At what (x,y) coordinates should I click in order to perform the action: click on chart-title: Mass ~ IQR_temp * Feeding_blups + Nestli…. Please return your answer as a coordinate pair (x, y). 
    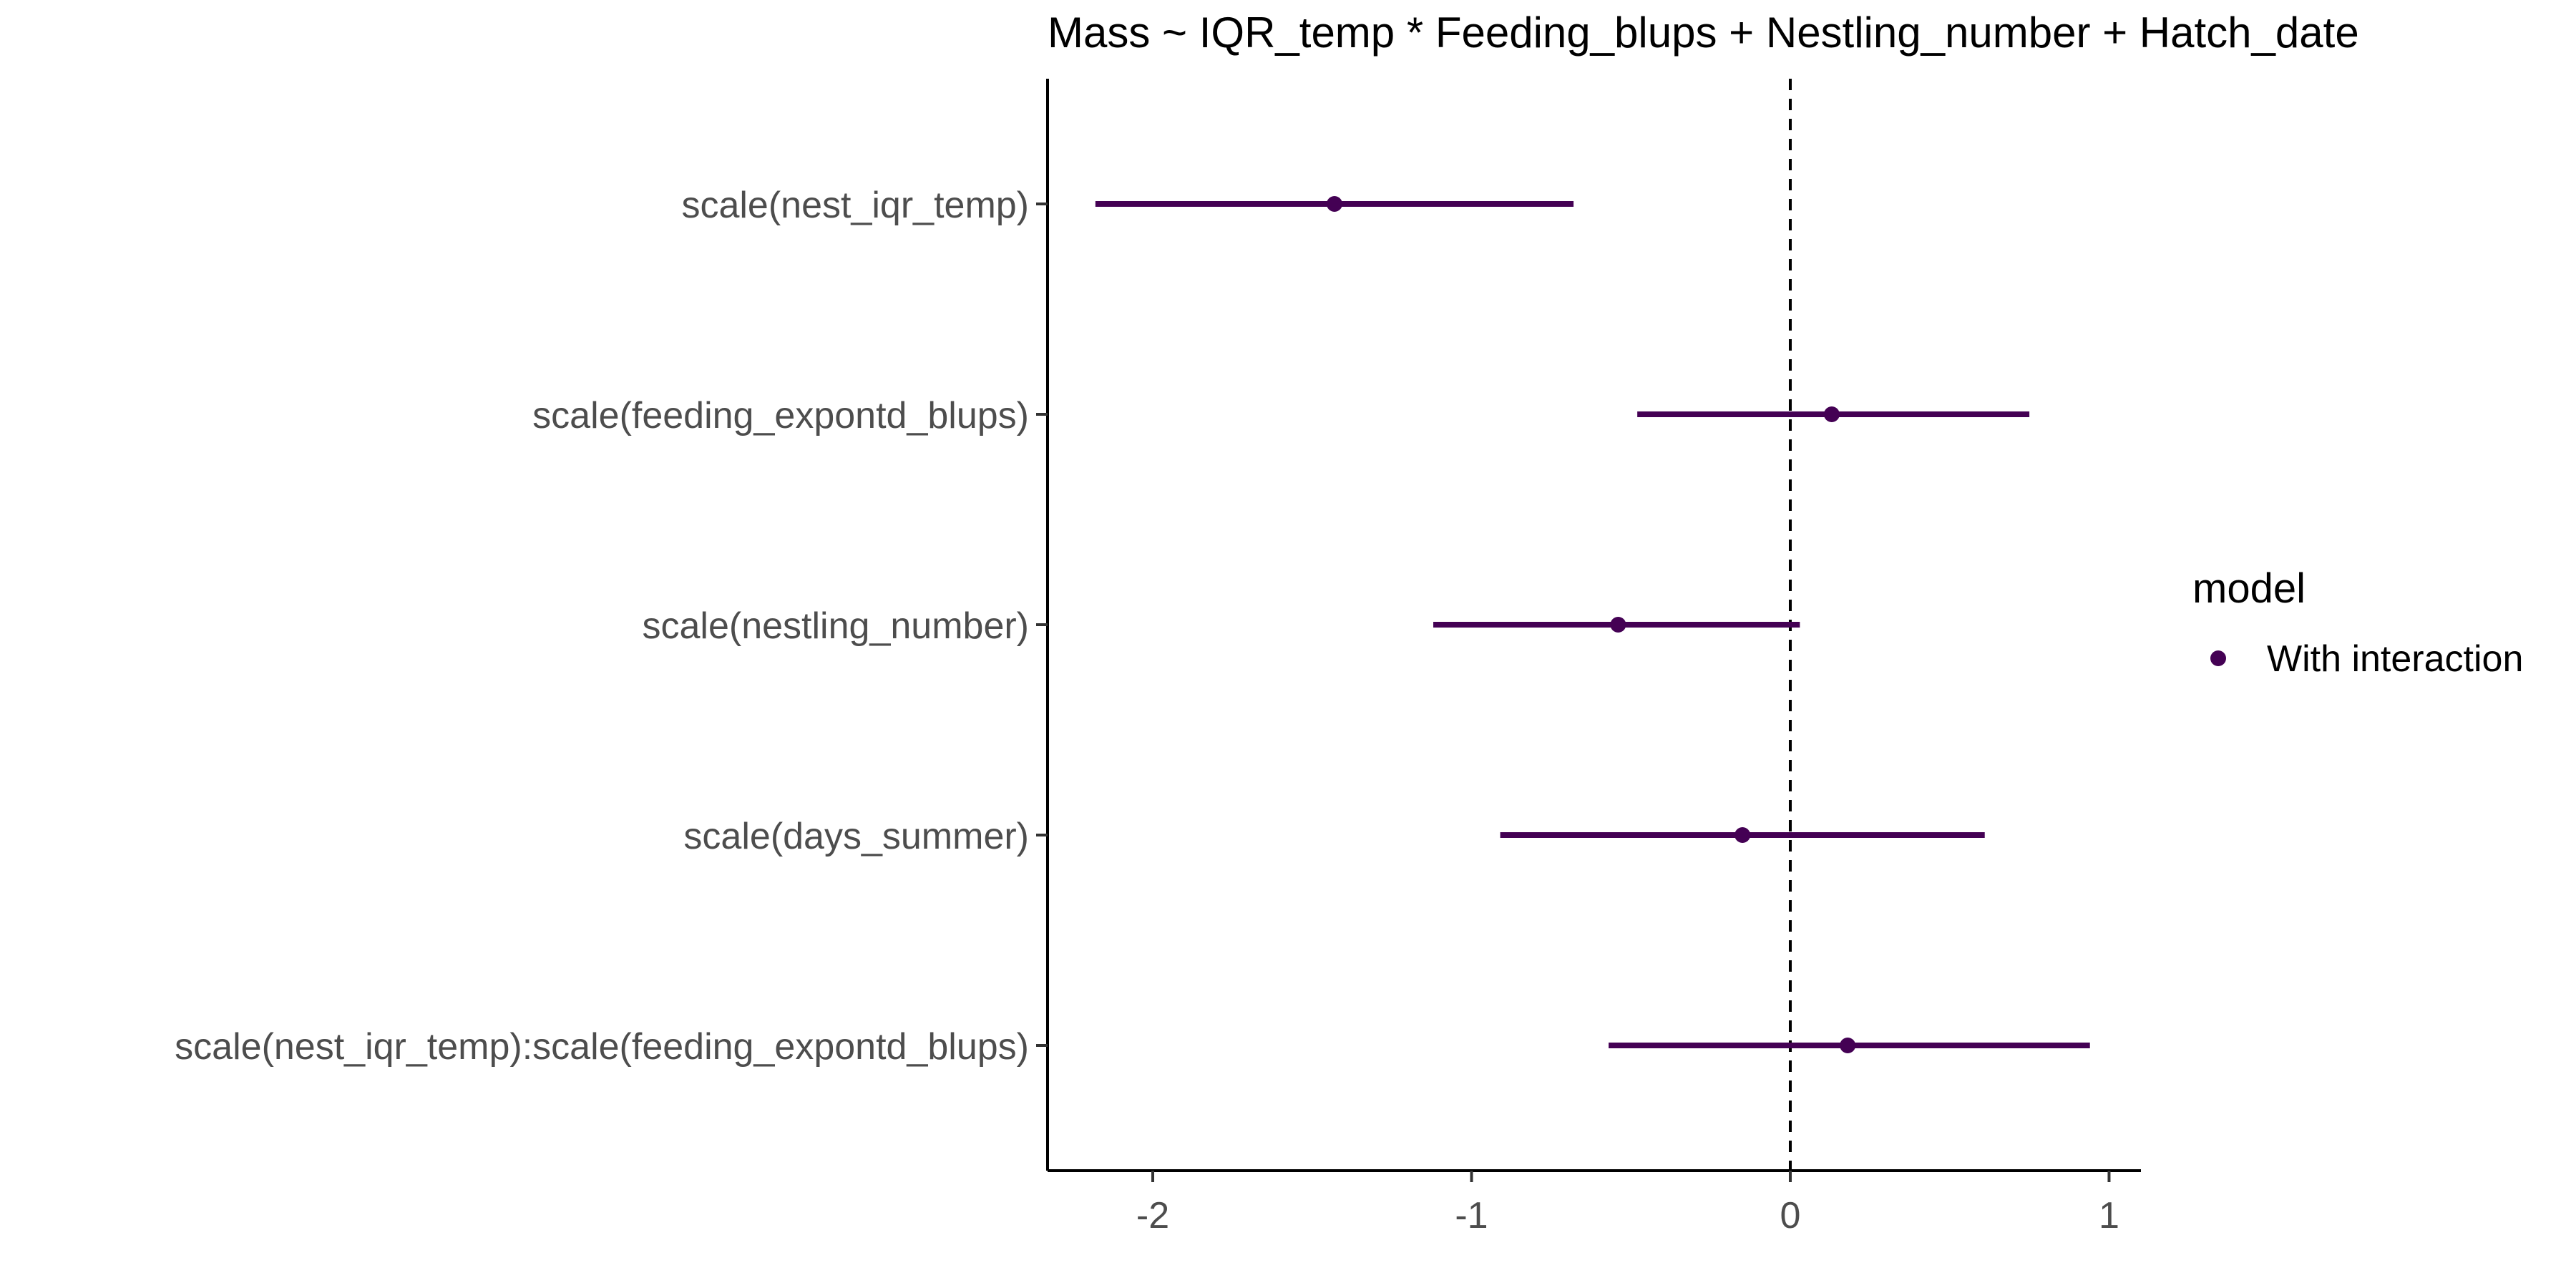
    Looking at the image, I should click on (1703, 33).